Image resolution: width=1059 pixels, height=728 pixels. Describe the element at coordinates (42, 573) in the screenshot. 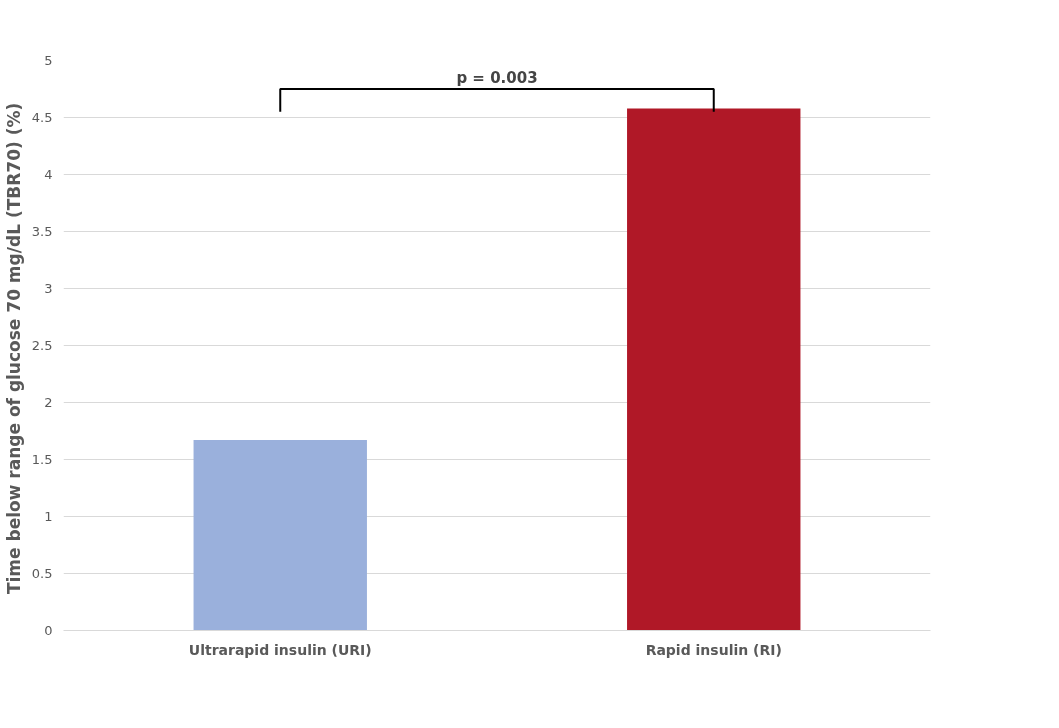

I see `y-tick-label: 0.5` at that location.